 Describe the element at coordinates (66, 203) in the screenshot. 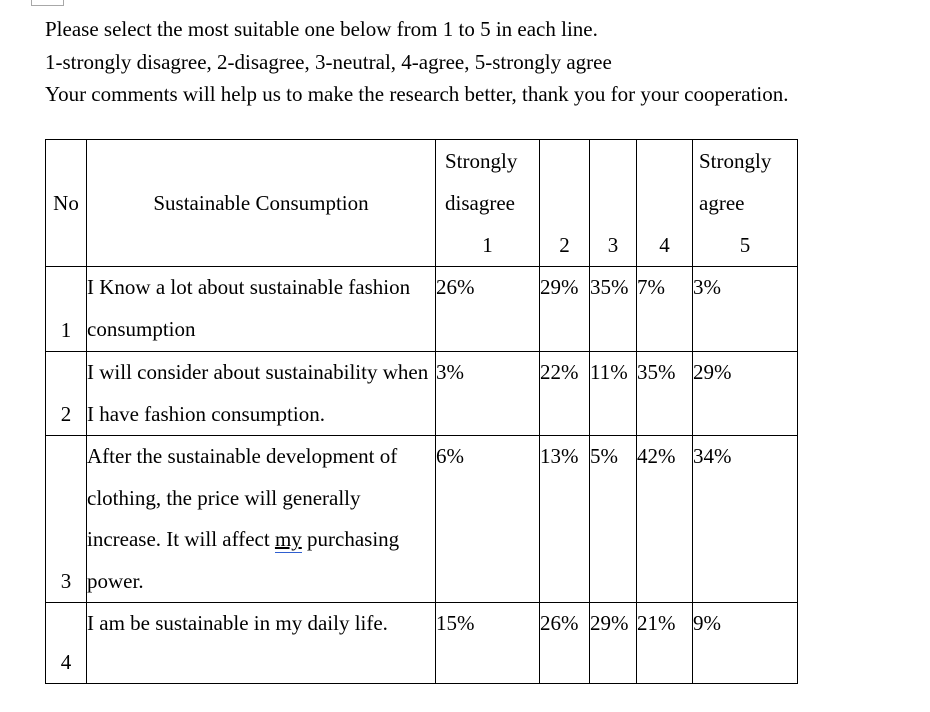

I see `header-no: No` at that location.